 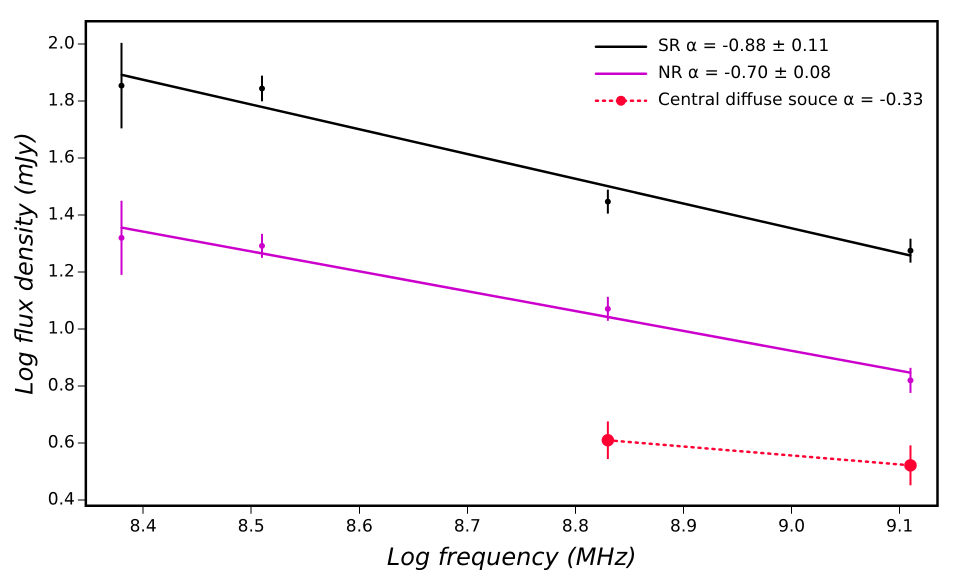 What do you see at coordinates (61, 328) in the screenshot?
I see `y-tick-label: 1.0` at bounding box center [61, 328].